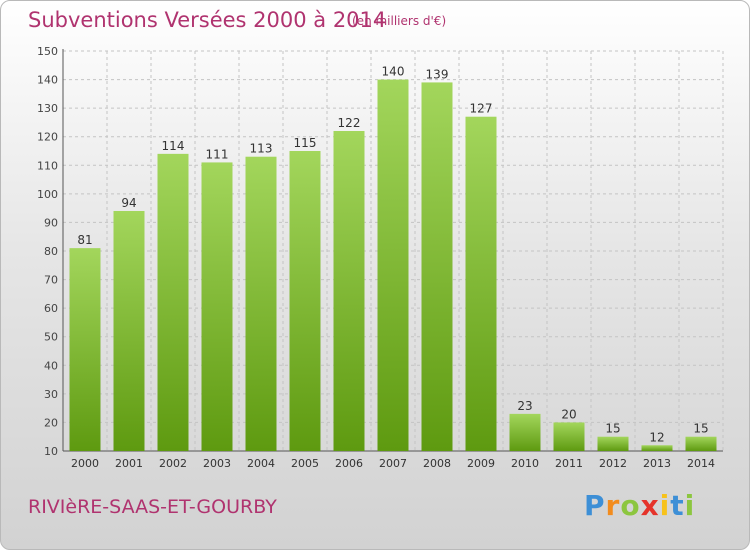  What do you see at coordinates (173, 463) in the screenshot?
I see `x-tick-label: 2002` at bounding box center [173, 463].